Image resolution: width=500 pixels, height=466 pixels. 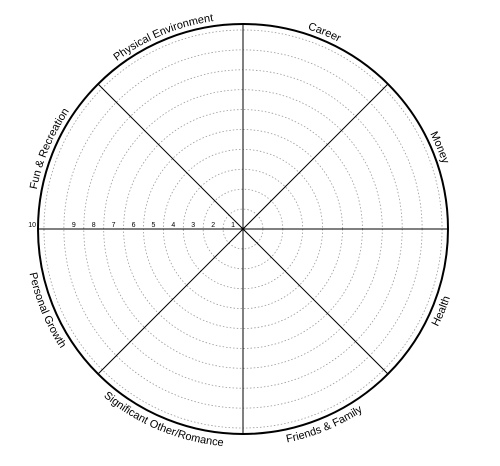 I want to click on scale-label-1: 1, so click(x=233, y=225).